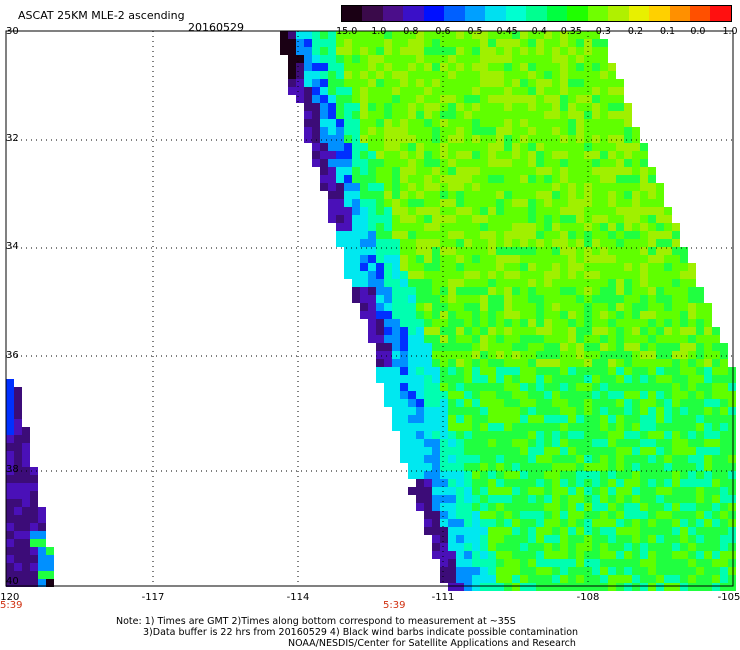  What do you see at coordinates (12, 581) in the screenshot?
I see `lat-label: 40` at bounding box center [12, 581].